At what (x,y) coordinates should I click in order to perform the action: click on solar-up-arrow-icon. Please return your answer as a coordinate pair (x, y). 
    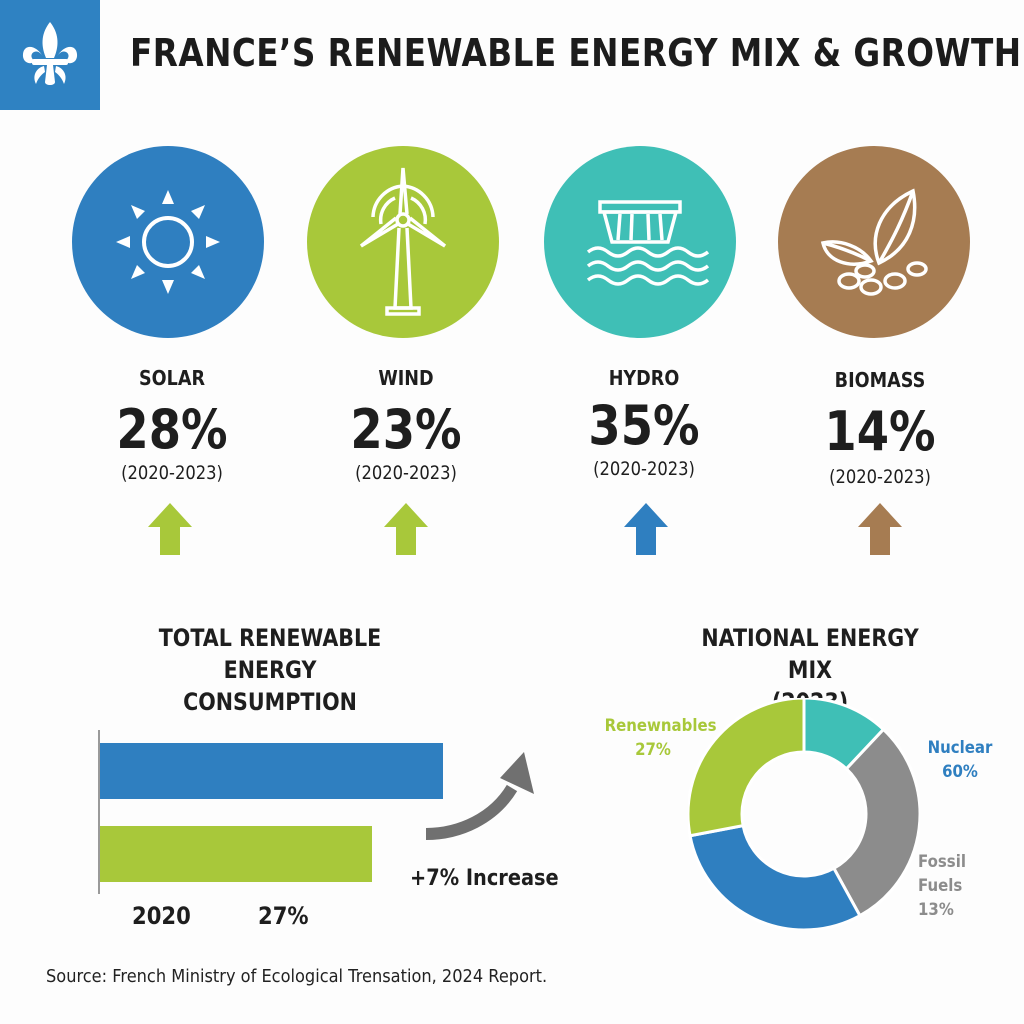
    Looking at the image, I should click on (170, 529).